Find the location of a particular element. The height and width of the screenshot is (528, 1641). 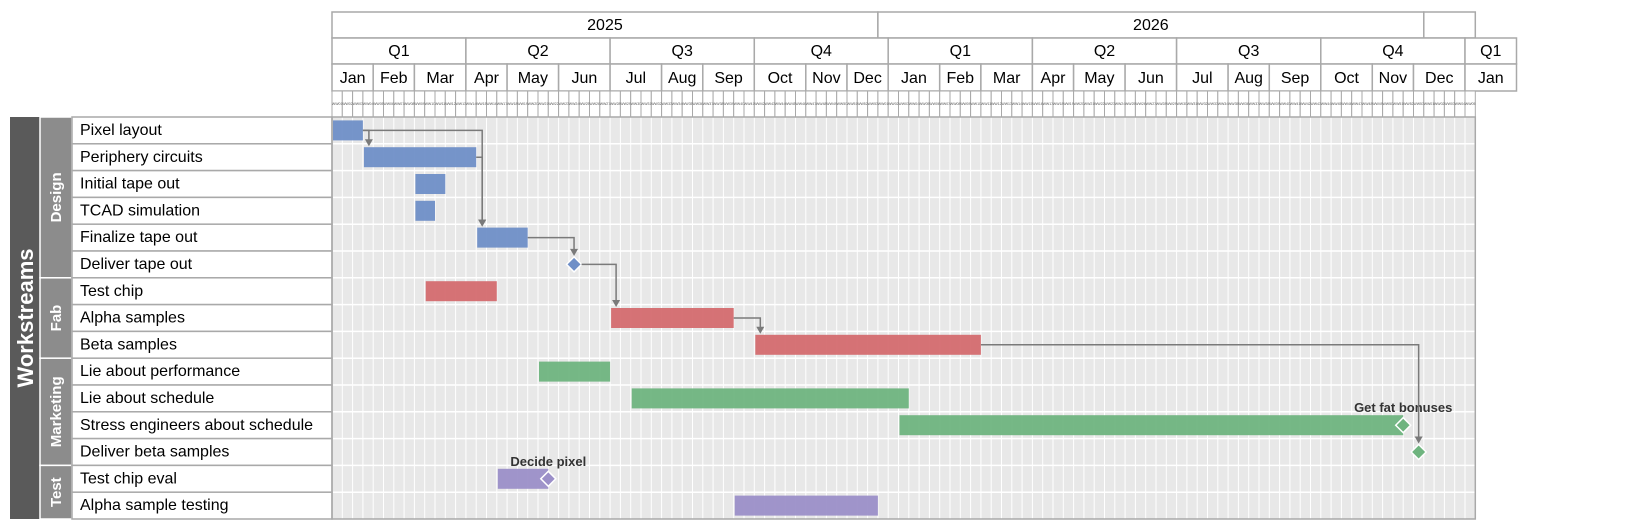

task-label: Test chip eval is located at coordinates (128, 478).